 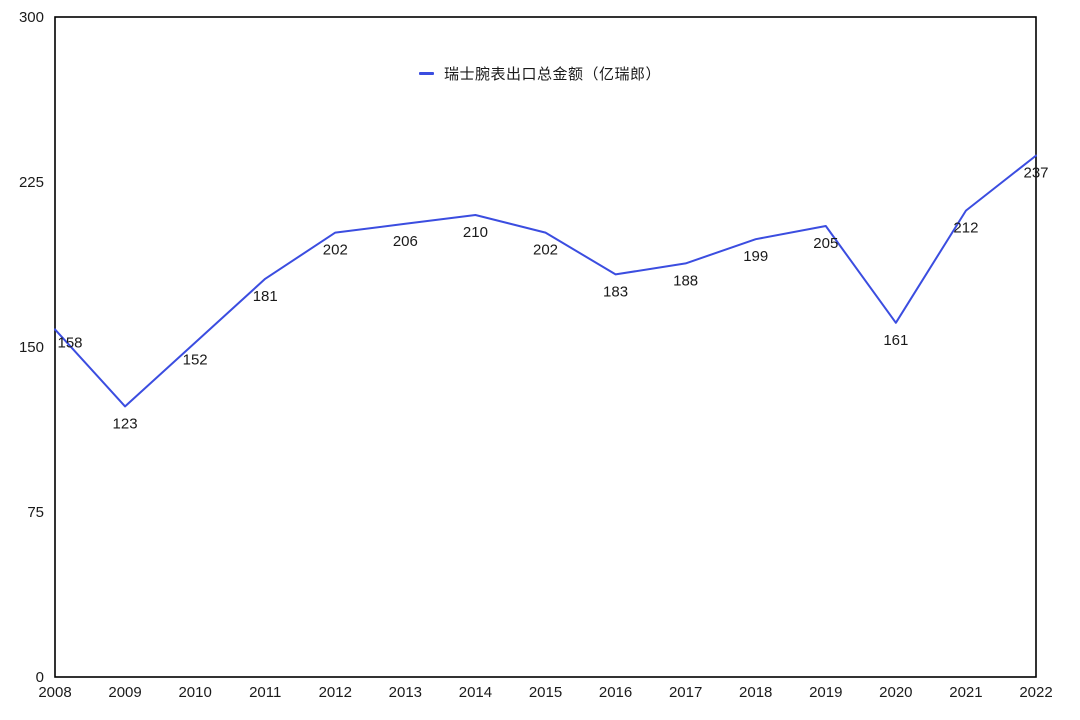 I want to click on y-axis-tick-label: 150, so click(x=31, y=347).